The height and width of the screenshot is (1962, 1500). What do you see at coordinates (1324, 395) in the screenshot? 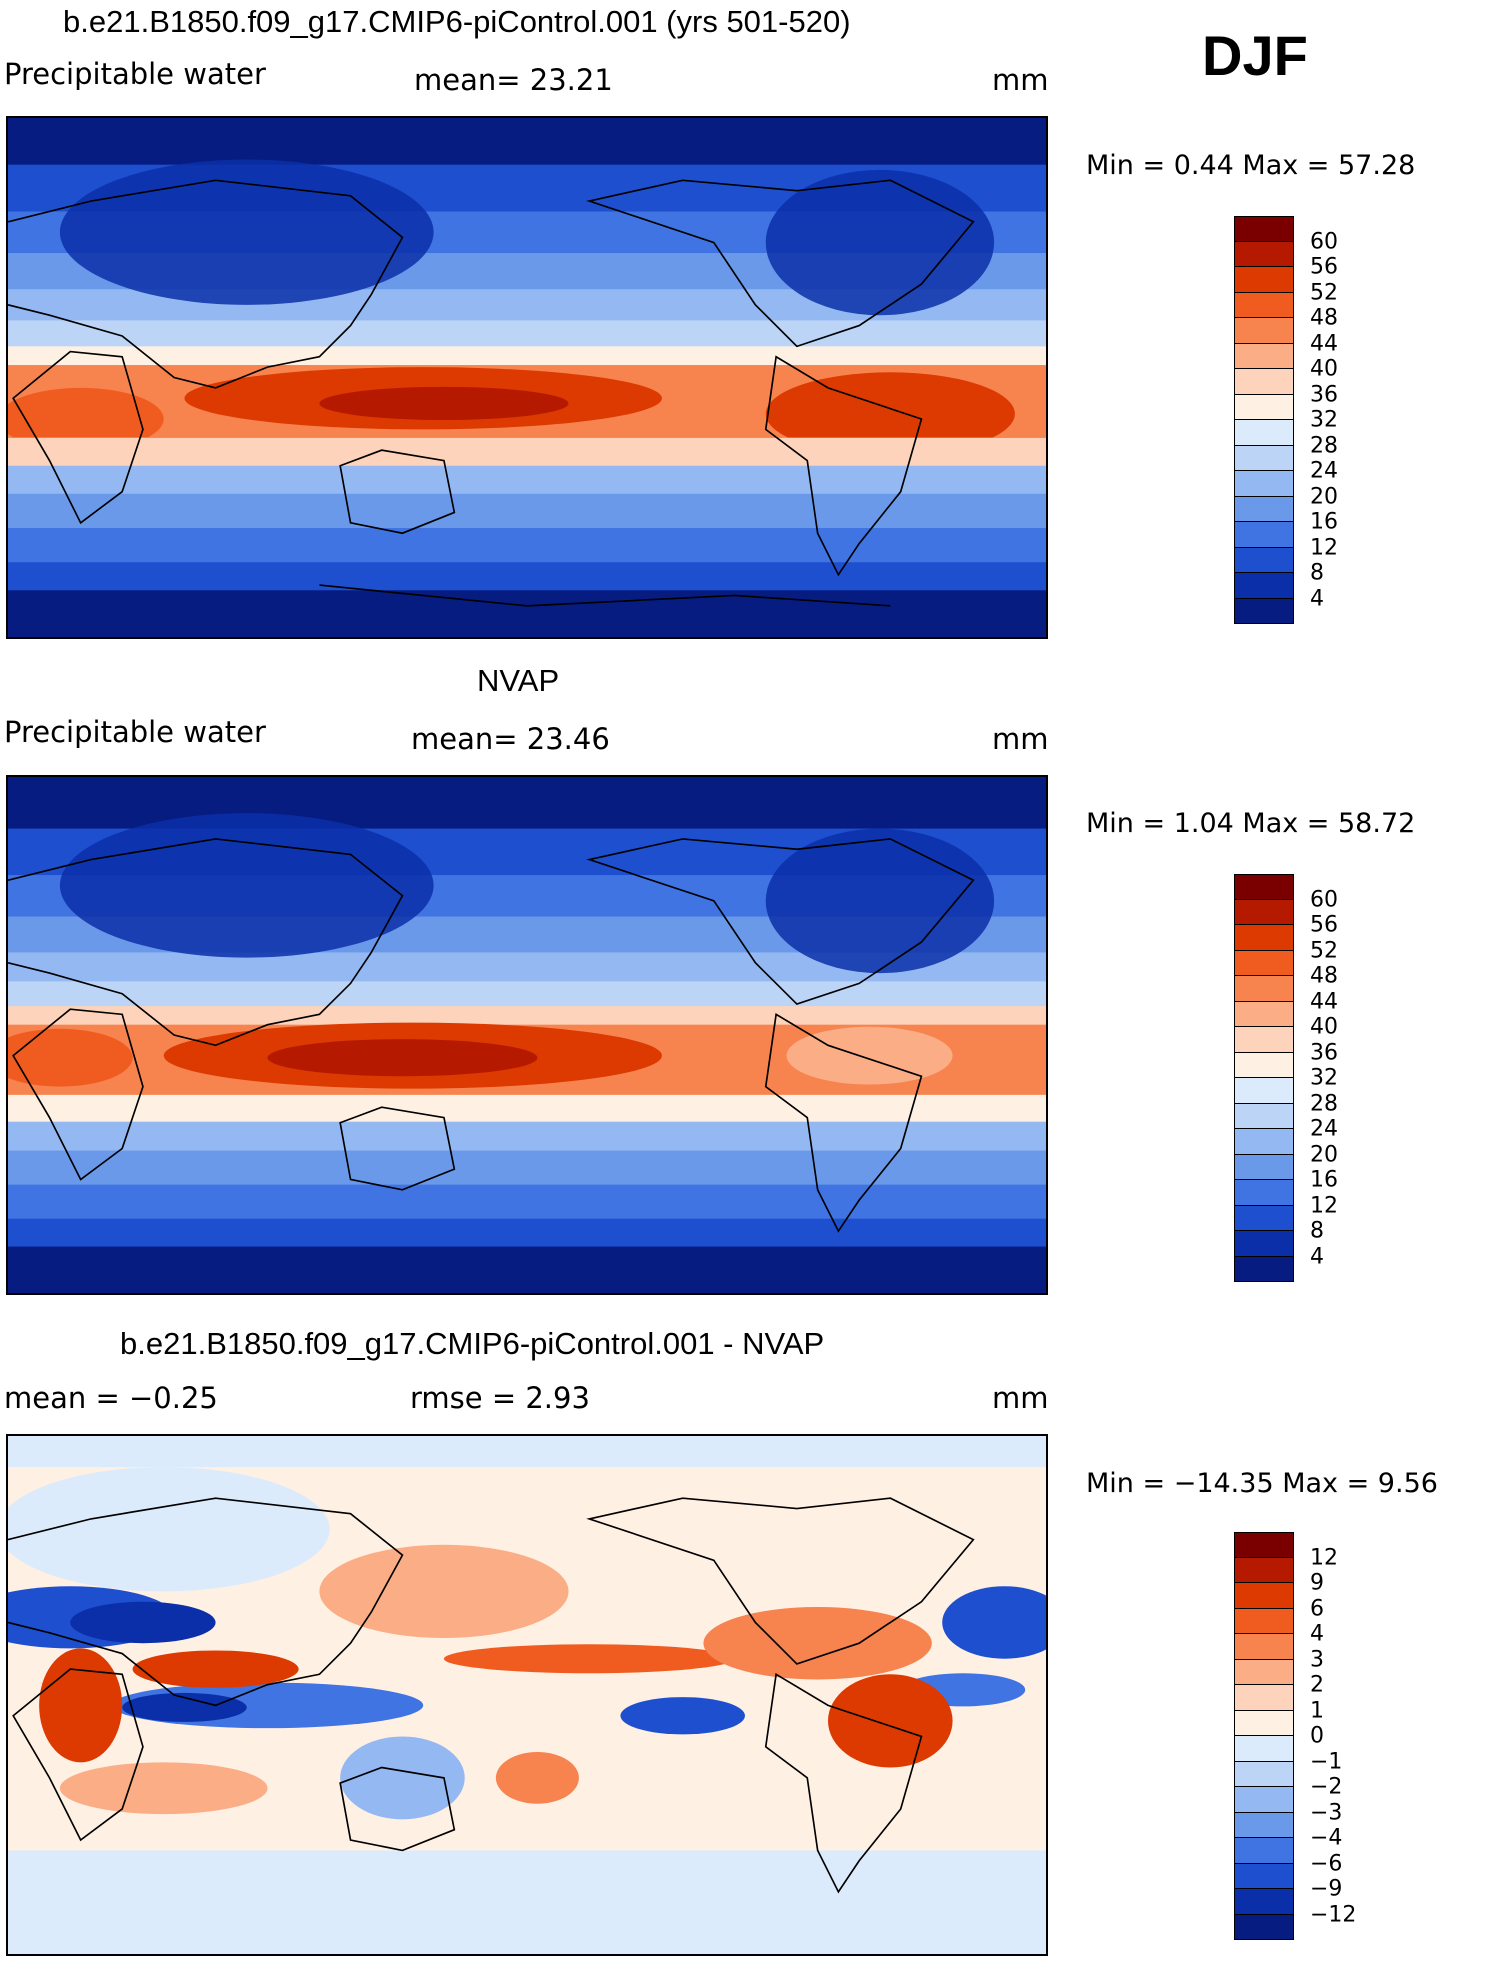
I see `panel-1-colorbar-label: 36` at bounding box center [1324, 395].